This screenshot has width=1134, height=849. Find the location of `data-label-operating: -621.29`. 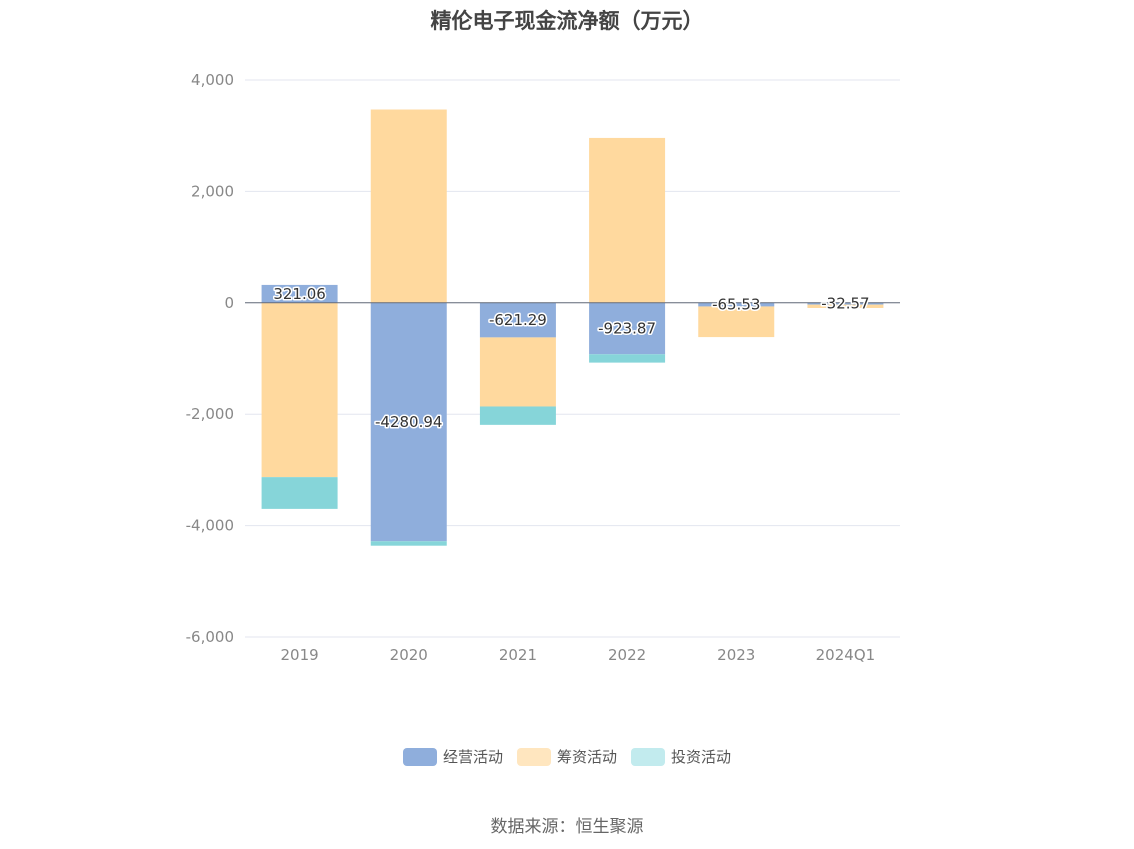

data-label-operating: -621.29 is located at coordinates (518, 320).